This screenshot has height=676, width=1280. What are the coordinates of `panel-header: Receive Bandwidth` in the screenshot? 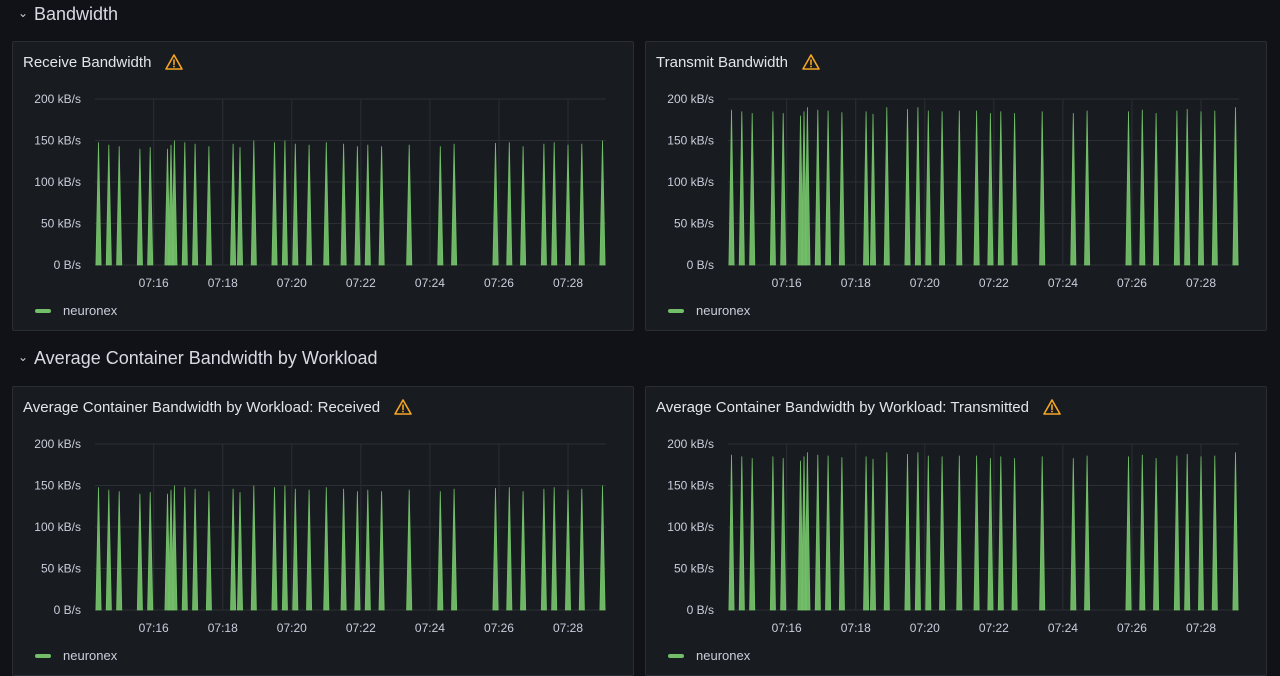 It's located at (103, 62).